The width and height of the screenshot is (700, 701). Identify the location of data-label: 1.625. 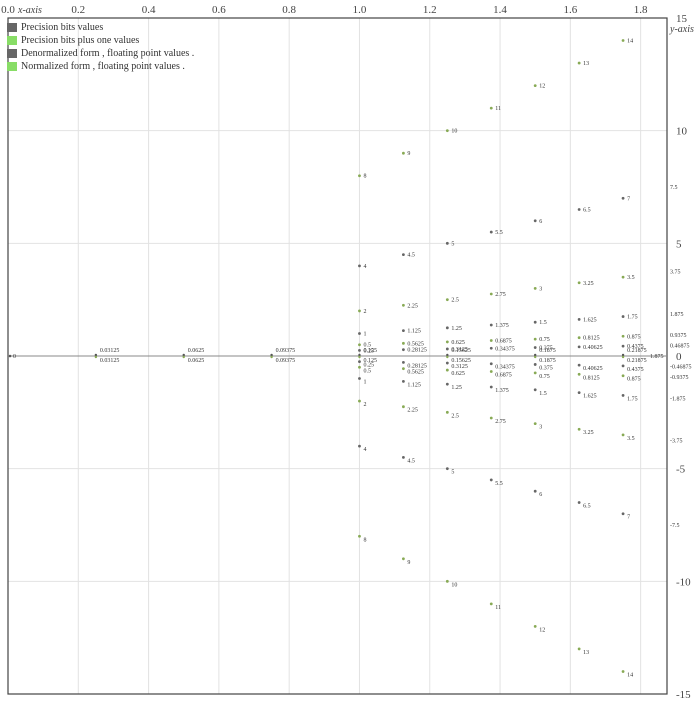
(590, 397).